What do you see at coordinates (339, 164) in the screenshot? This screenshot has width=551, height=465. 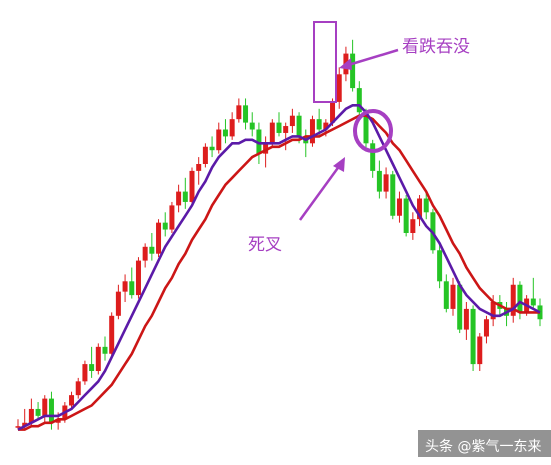 I see `dead-cross-arrow-head` at bounding box center [339, 164].